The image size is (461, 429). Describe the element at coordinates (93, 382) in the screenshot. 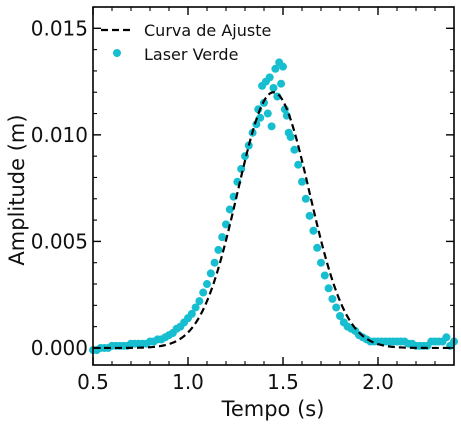

I see `x-tick-label: 0.5` at that location.